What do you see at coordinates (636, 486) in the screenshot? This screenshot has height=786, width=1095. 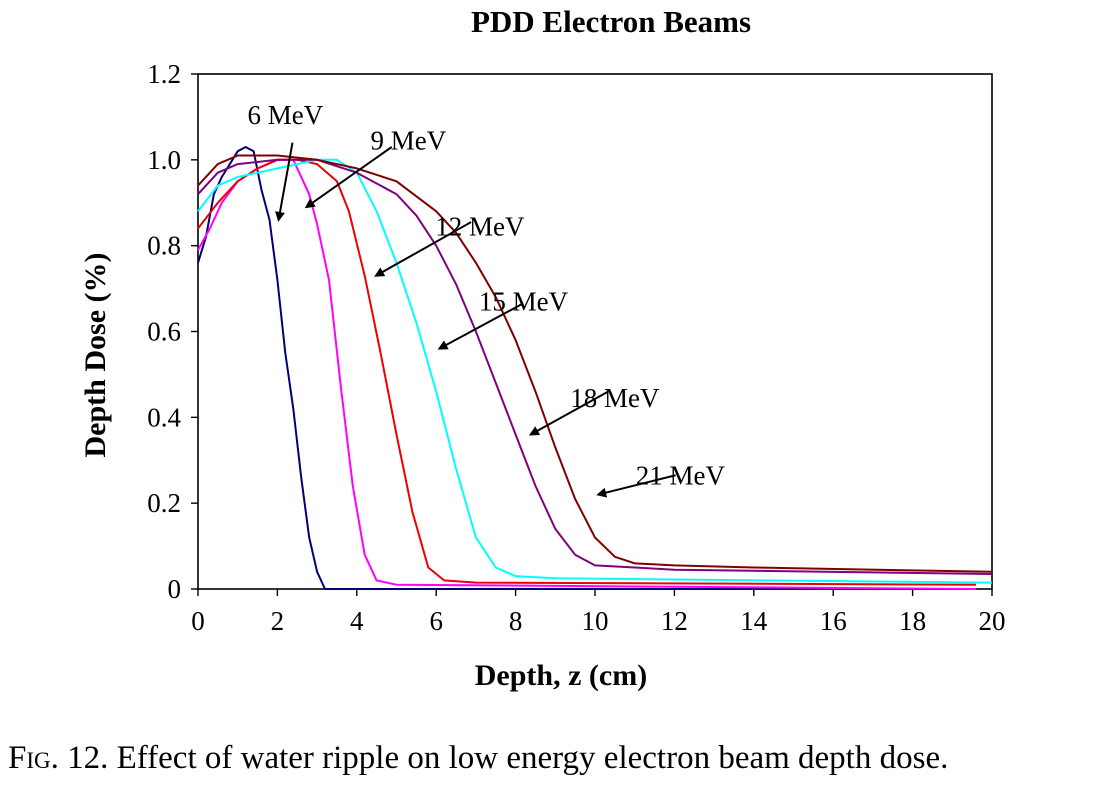 I see `arrow-21-mev` at bounding box center [636, 486].